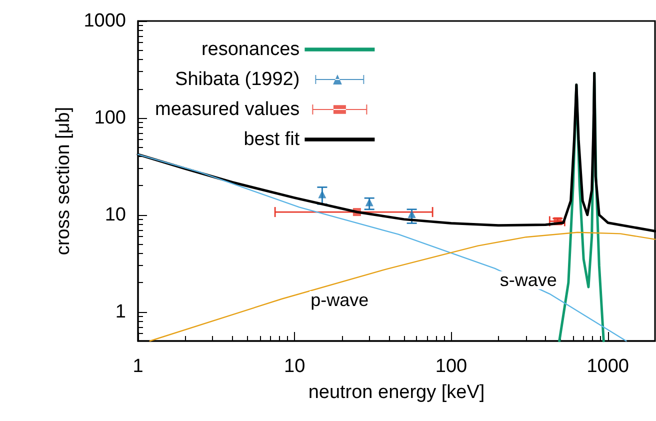 This screenshot has width=656, height=421. Describe the element at coordinates (528, 280) in the screenshot. I see `annotation: s-wave` at that location.